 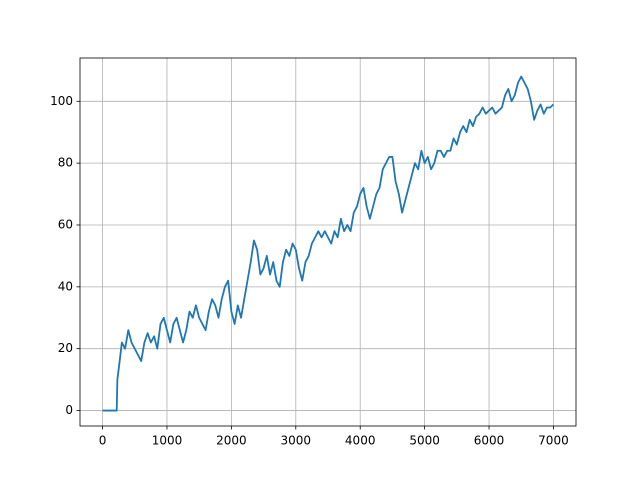 I want to click on y-tick-label: 40, so click(x=65, y=286).